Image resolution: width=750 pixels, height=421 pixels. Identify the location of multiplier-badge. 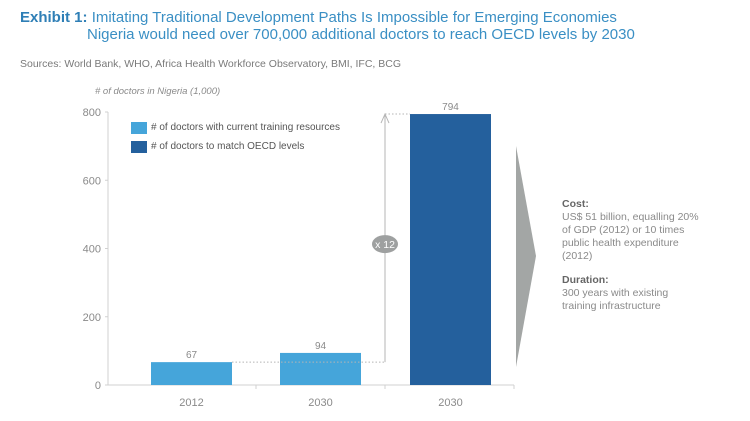
(385, 244).